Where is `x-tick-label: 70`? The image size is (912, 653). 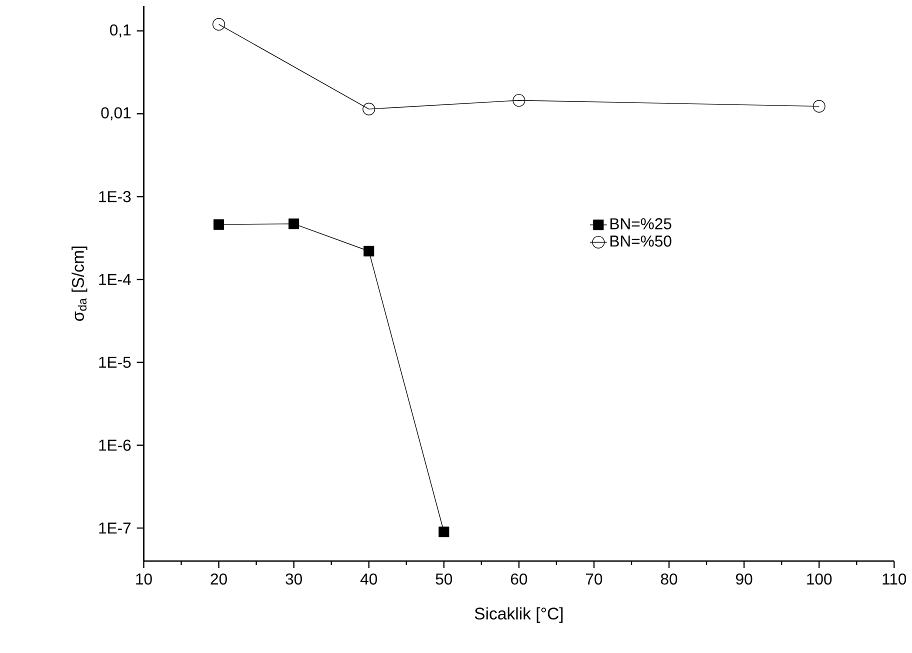
x-tick-label: 70 is located at coordinates (594, 578).